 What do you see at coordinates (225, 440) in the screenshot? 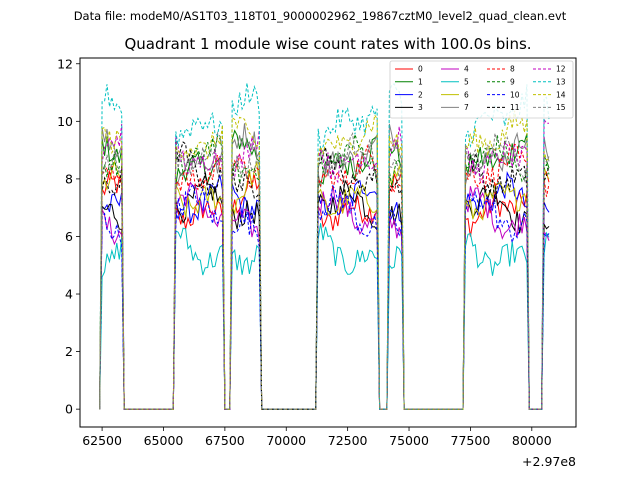
I see `x-tick-label: 67500` at bounding box center [225, 440].